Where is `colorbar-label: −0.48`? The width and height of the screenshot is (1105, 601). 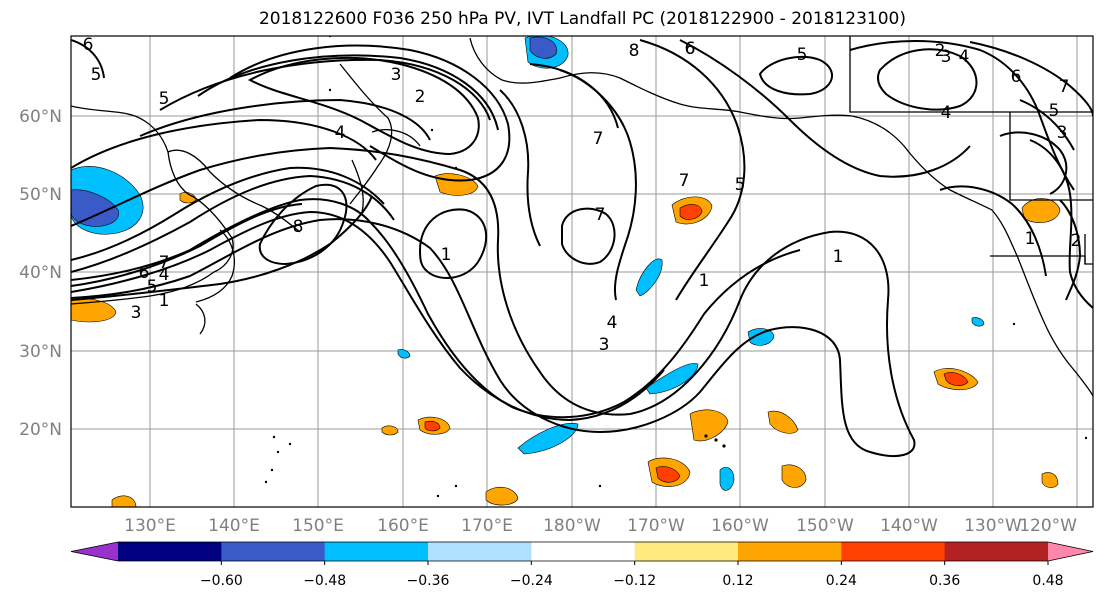 colorbar-label: −0.48 is located at coordinates (324, 581).